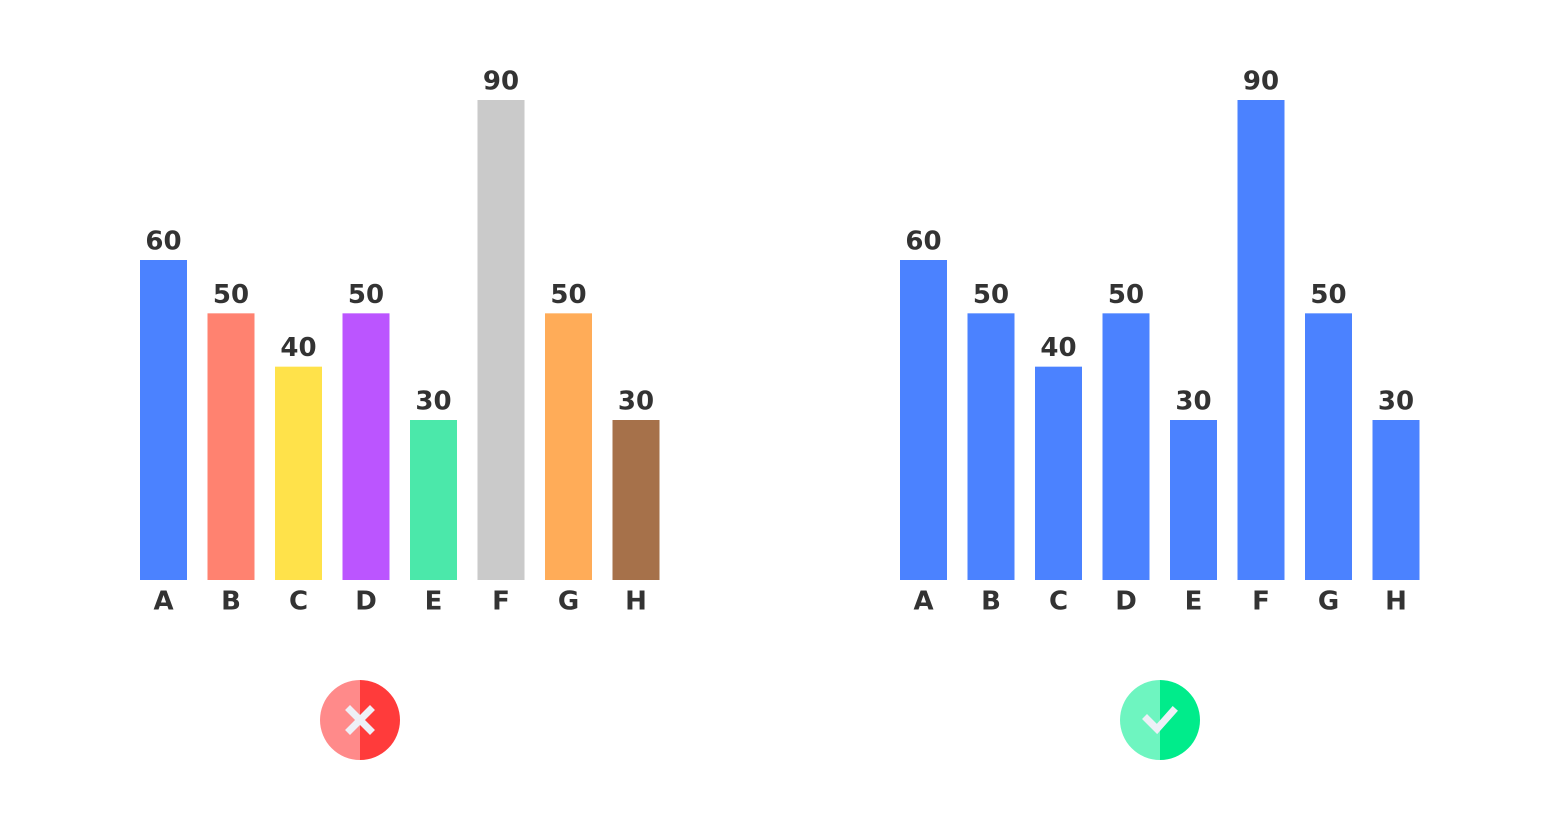 The height and width of the screenshot is (840, 1560). What do you see at coordinates (1160, 720) in the screenshot?
I see `right-icon` at bounding box center [1160, 720].